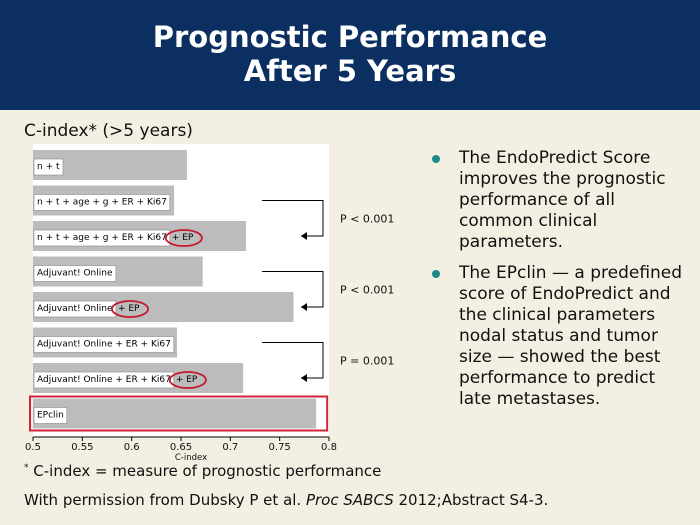 This screenshot has width=700, height=525. What do you see at coordinates (108, 131) in the screenshot?
I see `chart-subtitle: C-index* (>5 years)` at bounding box center [108, 131].